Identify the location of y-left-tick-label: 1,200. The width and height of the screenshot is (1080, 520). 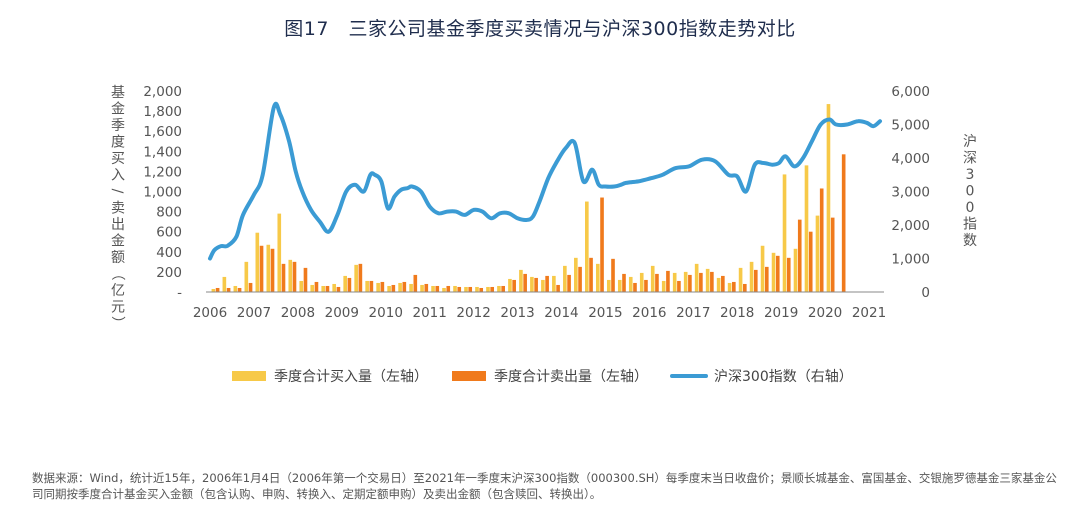
(162, 172).